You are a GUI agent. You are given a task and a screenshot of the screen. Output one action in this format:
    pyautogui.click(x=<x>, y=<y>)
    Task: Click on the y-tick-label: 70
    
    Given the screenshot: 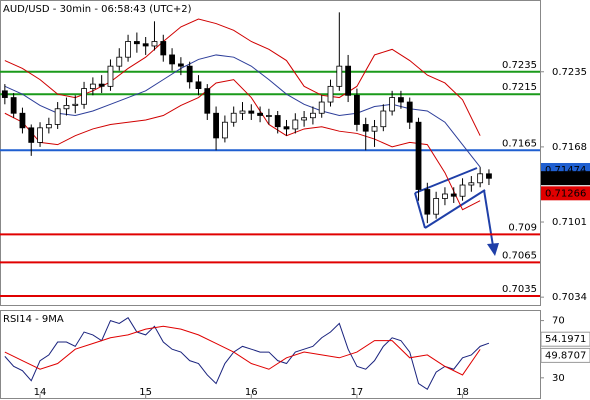 What is the action you would take?
    pyautogui.click(x=558, y=321)
    